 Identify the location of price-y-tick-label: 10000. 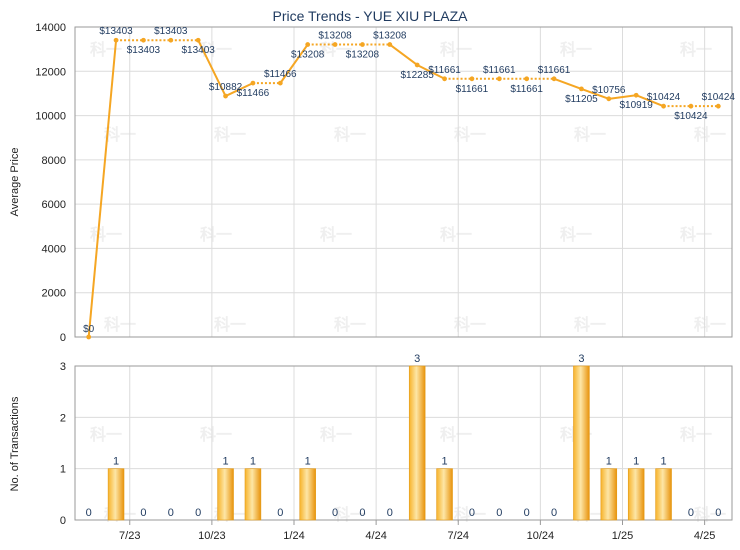
(50, 117).